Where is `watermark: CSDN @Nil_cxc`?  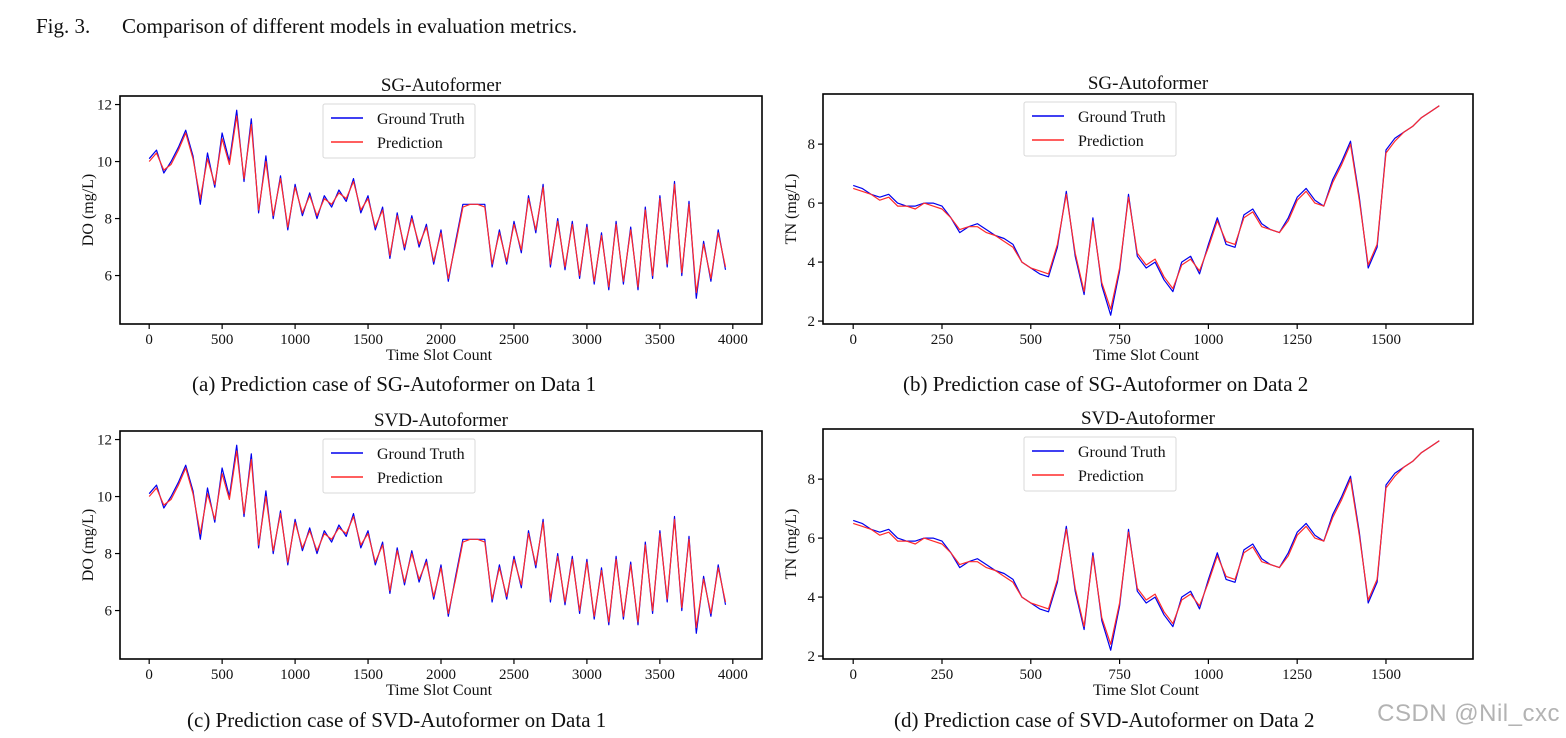
watermark: CSDN @Nil_cxc is located at coordinates (1468, 713).